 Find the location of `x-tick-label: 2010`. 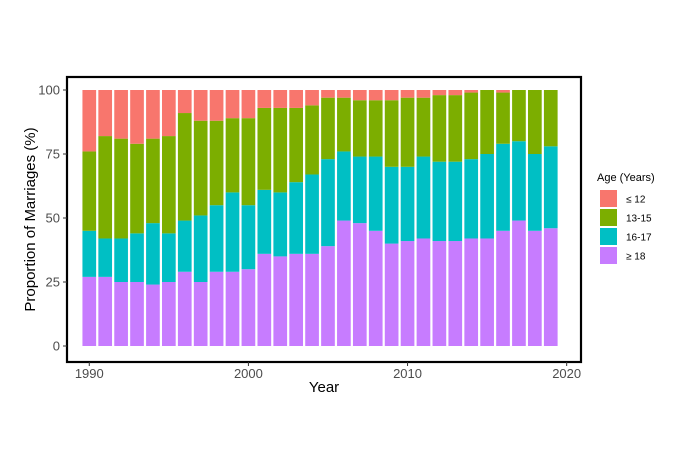

x-tick-label: 2010 is located at coordinates (407, 373).